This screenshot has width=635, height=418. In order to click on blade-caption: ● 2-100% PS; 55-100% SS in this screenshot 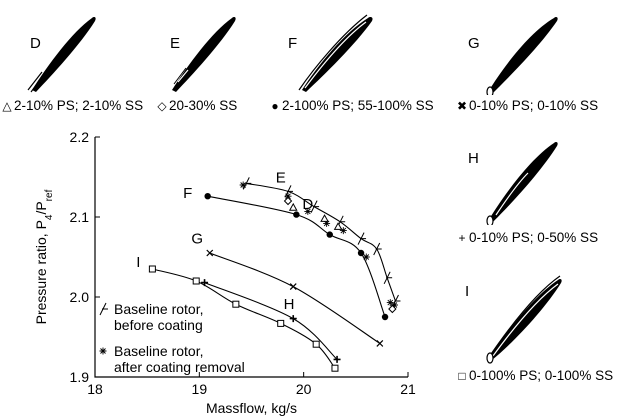, I will do `click(351, 105)`.